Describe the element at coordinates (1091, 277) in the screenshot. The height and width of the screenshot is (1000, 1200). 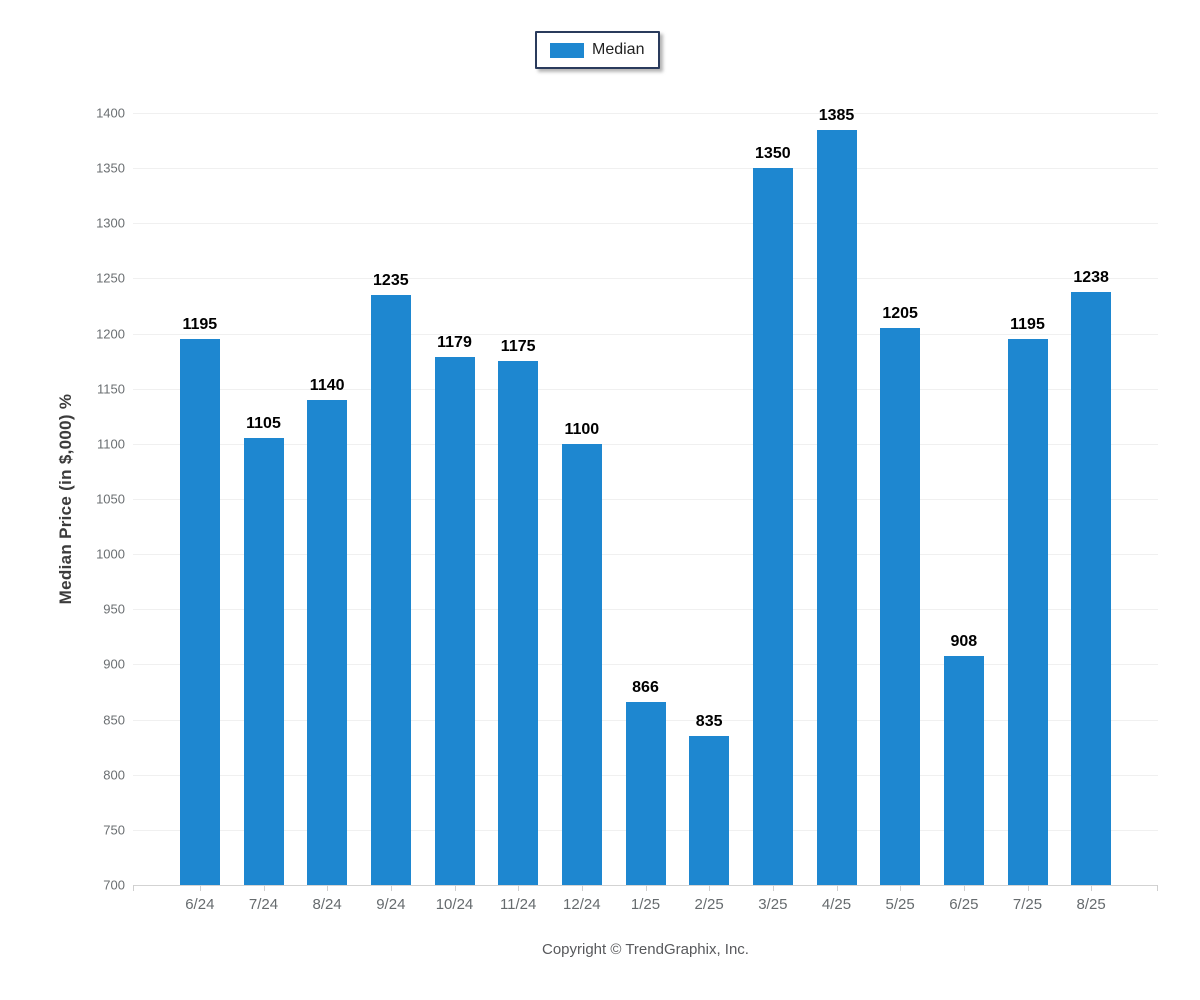
I see `bar-value-label: 1238` at that location.